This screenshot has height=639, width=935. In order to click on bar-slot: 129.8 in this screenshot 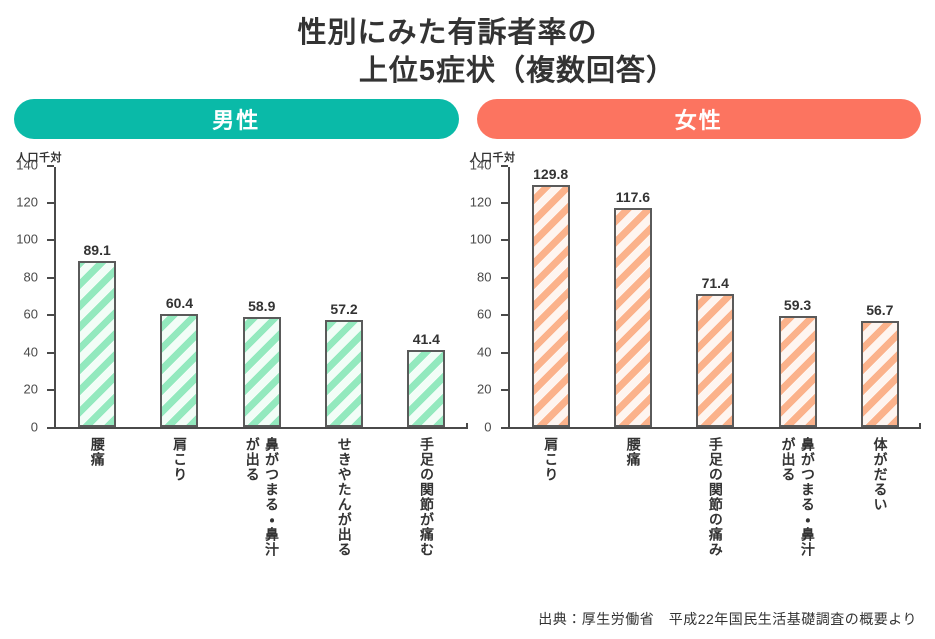, I will do `click(551, 296)`.